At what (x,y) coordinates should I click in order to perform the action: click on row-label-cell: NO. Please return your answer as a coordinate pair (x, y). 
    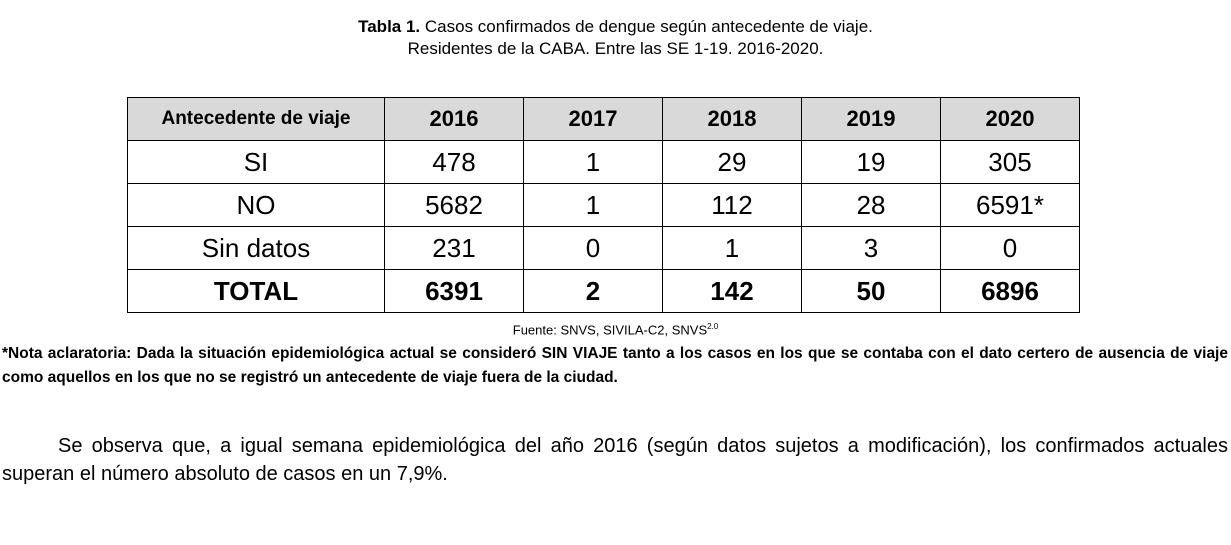
    Looking at the image, I should click on (256, 205).